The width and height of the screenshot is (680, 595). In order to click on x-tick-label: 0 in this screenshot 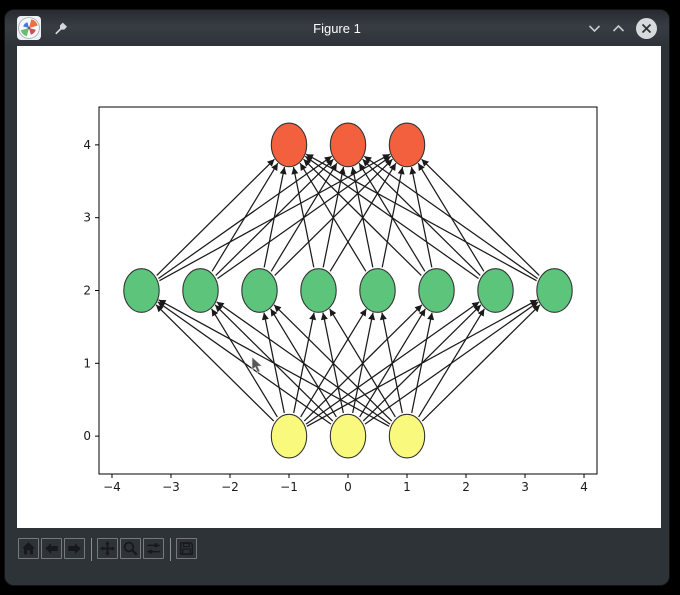, I will do `click(348, 487)`.